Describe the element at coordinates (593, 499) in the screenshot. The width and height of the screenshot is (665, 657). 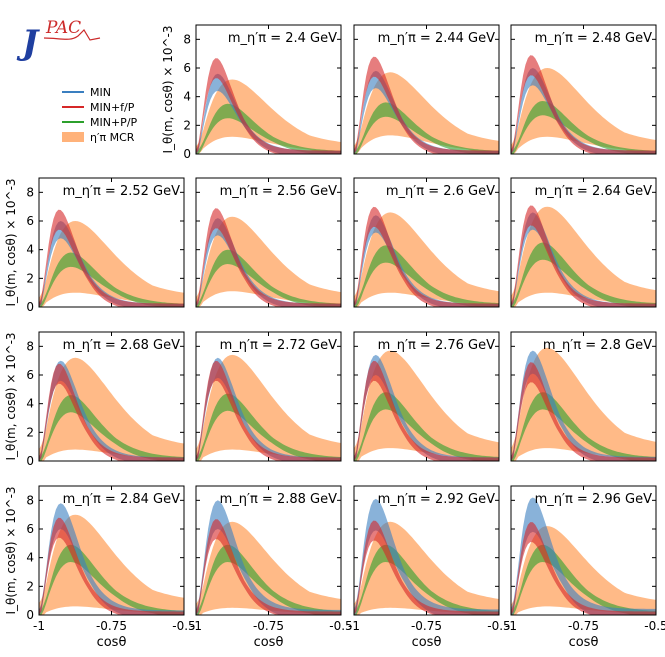
I see `panel-mass-label: m_η′π = 2.96 GeV` at that location.